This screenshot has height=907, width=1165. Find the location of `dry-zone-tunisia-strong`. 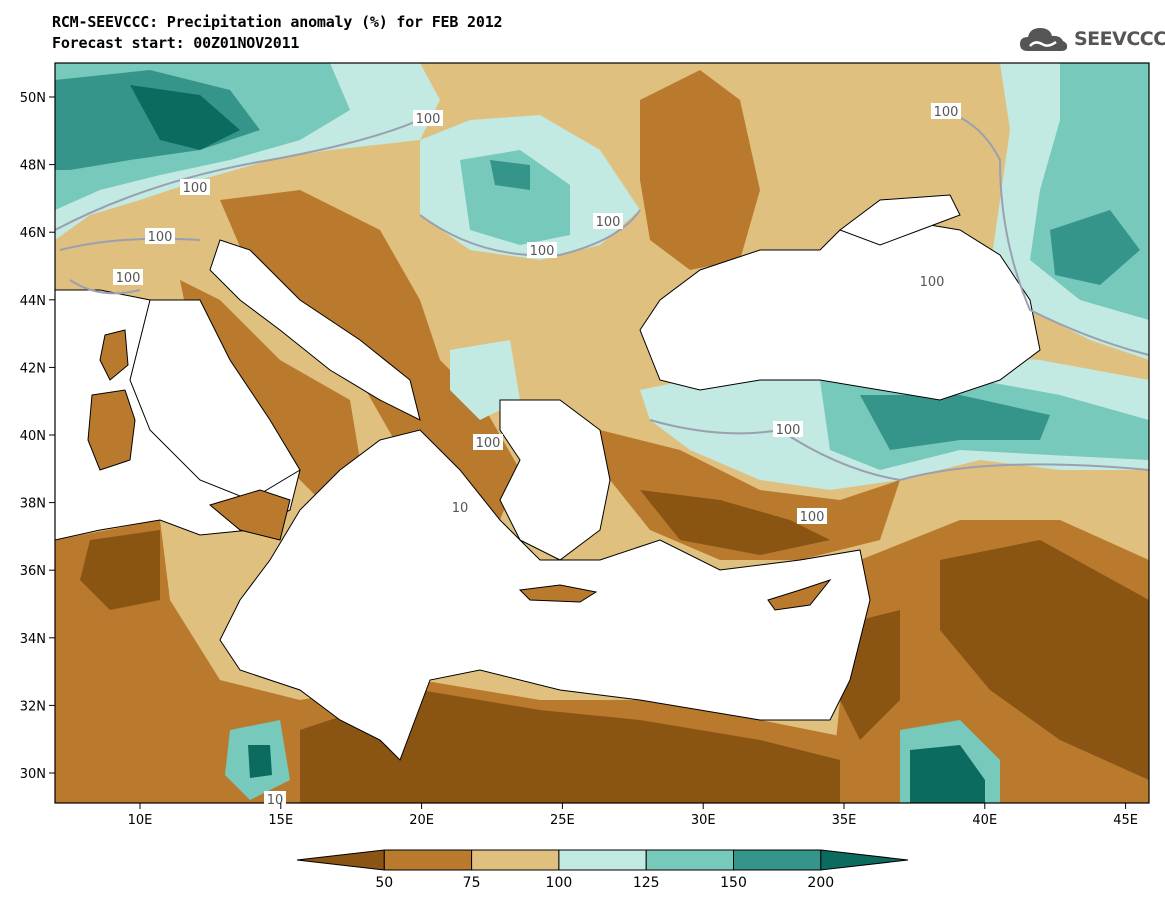

dry-zone-tunisia-strong is located at coordinates (120, 570).